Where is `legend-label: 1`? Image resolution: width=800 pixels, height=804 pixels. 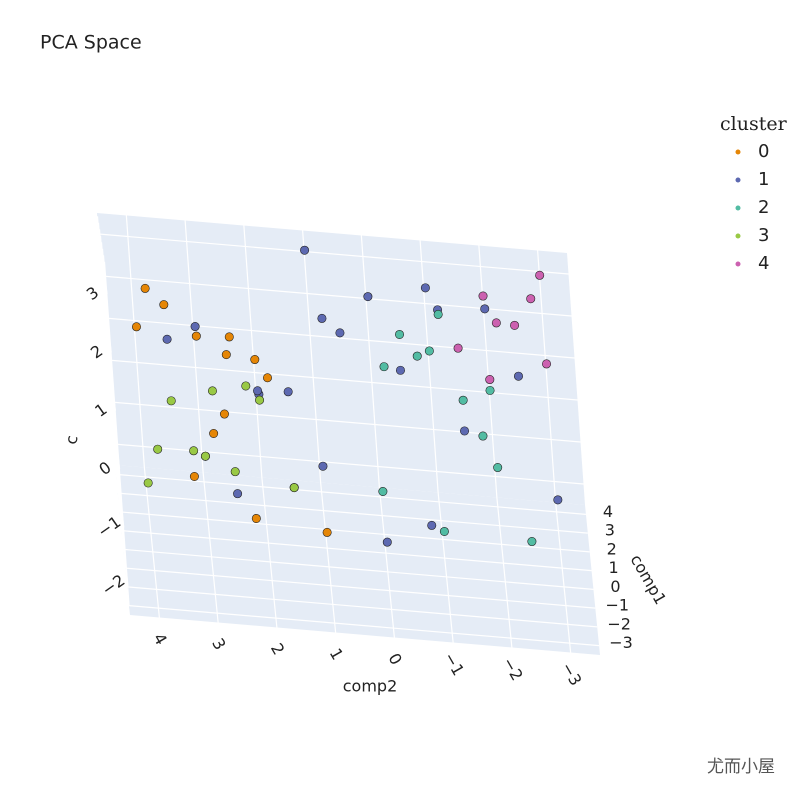 legend-label: 1 is located at coordinates (763, 179).